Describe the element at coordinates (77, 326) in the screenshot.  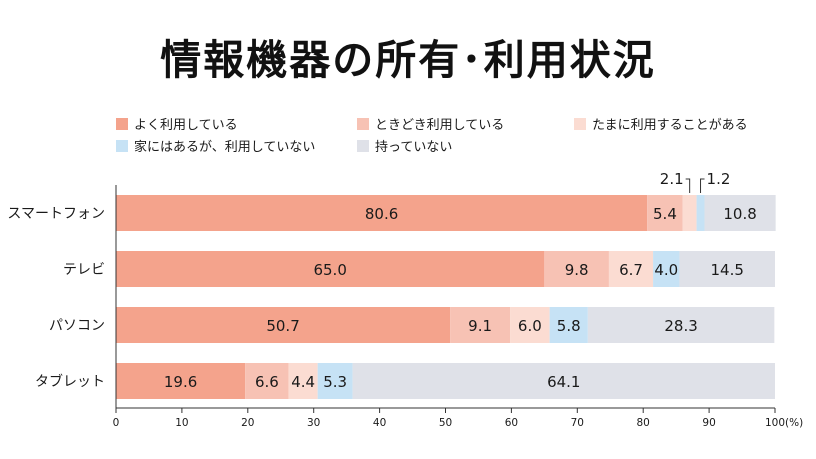
I see `category-label: パソコン` at that location.